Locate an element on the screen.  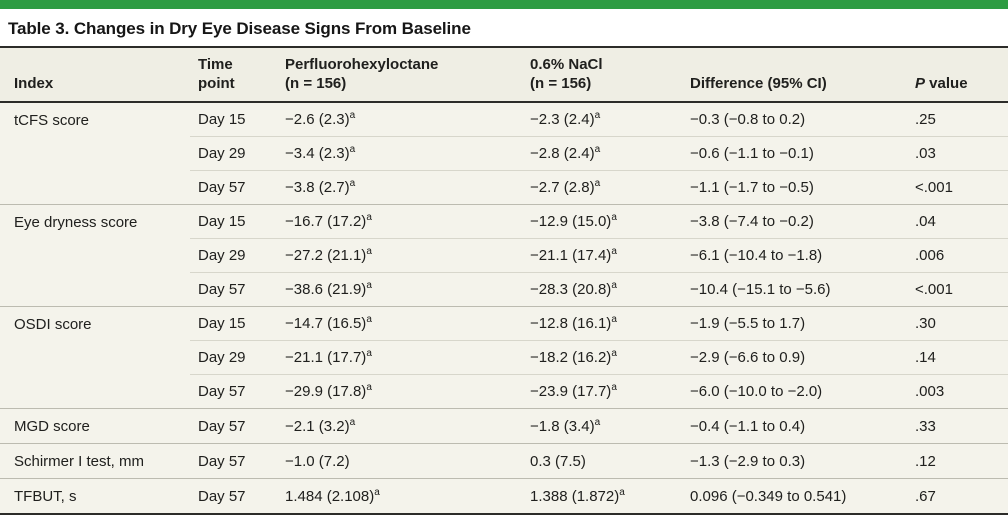
p-value-cell: .03 is located at coordinates (957, 153).